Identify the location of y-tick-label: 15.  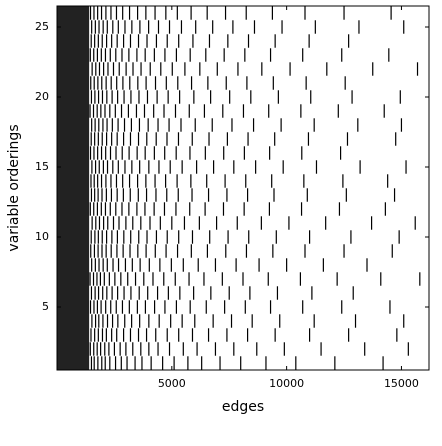
(42, 166).